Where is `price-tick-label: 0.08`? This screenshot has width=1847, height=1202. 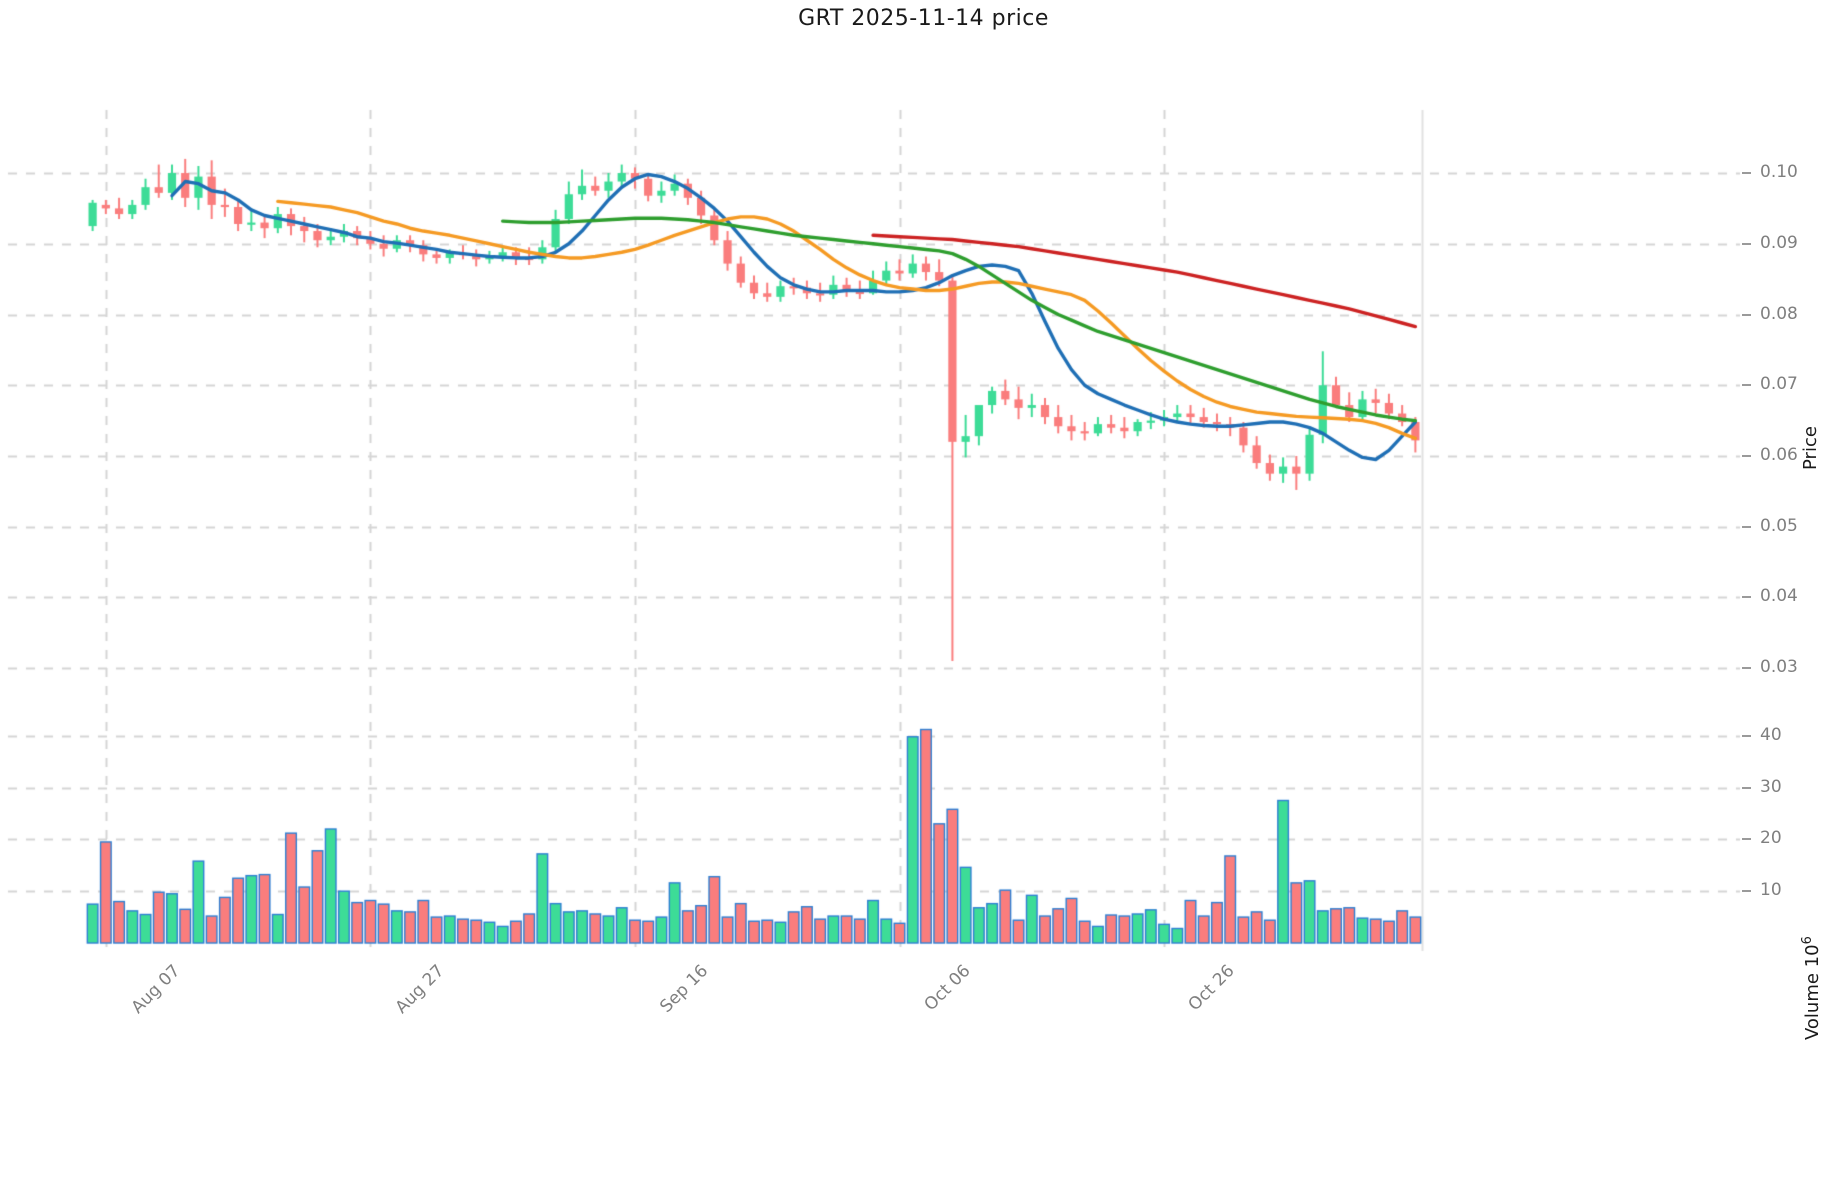 price-tick-label: 0.08 is located at coordinates (1779, 313).